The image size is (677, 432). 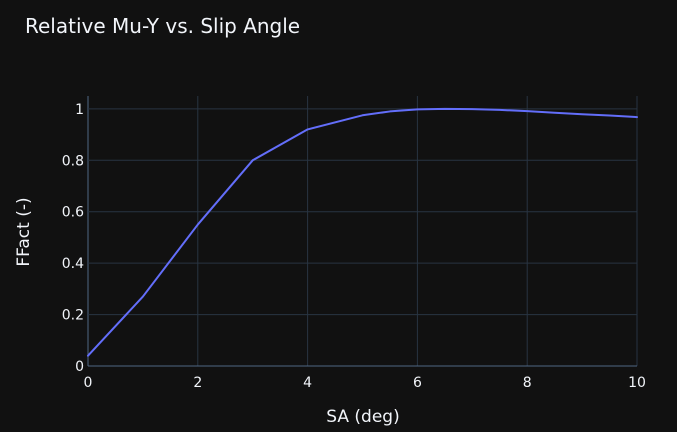 I want to click on chart-title: Relative Mu-Y vs. Slip Angle, so click(x=162, y=26).